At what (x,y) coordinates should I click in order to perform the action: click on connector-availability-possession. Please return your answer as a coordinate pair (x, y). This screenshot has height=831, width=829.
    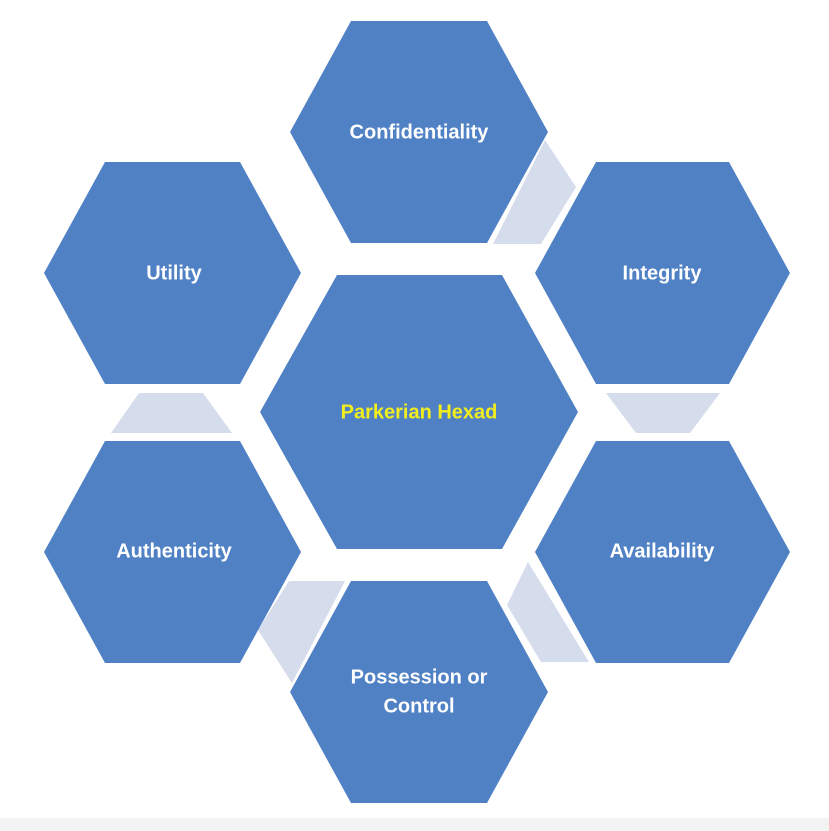
    Looking at the image, I should click on (548, 612).